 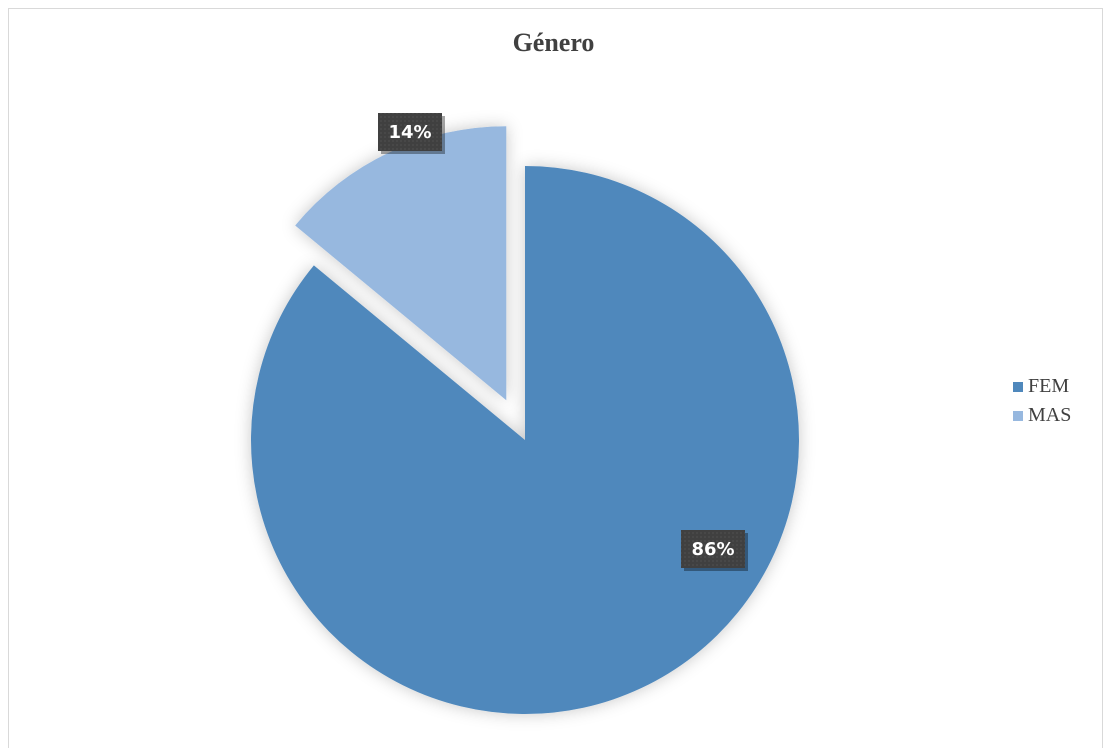 I want to click on legend-swatch-fem, so click(x=1018, y=386).